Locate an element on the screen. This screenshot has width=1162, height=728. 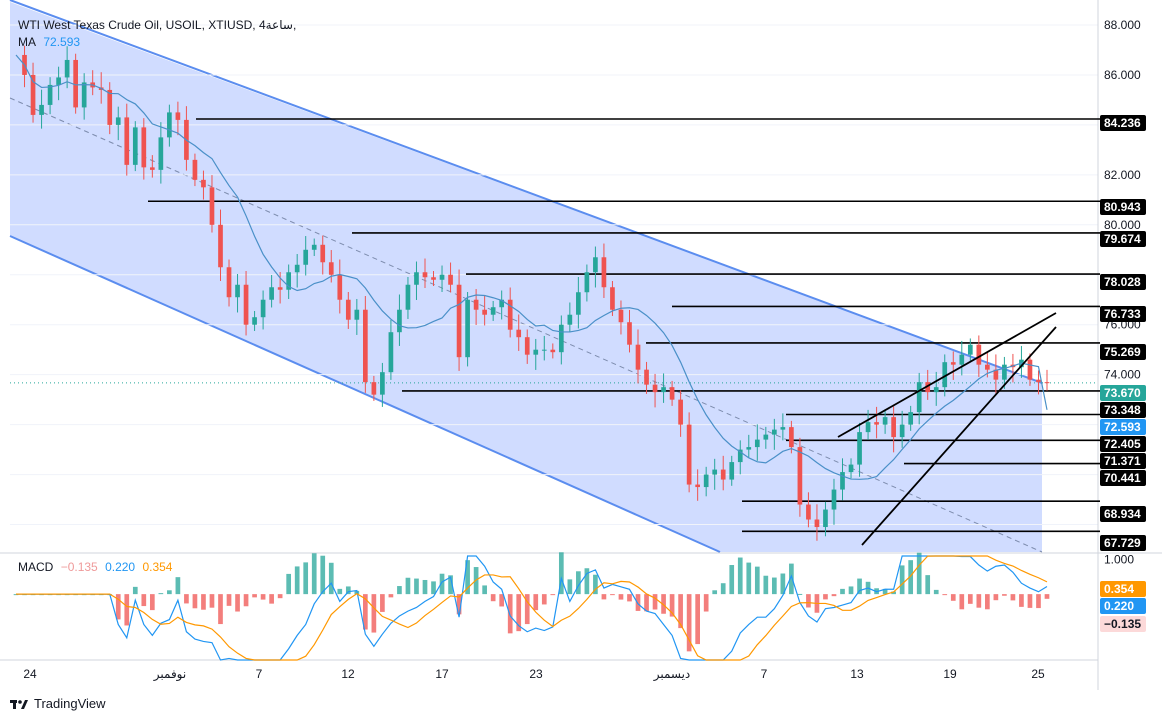
price-tag-label: 67.729 is located at coordinates (1122, 543).